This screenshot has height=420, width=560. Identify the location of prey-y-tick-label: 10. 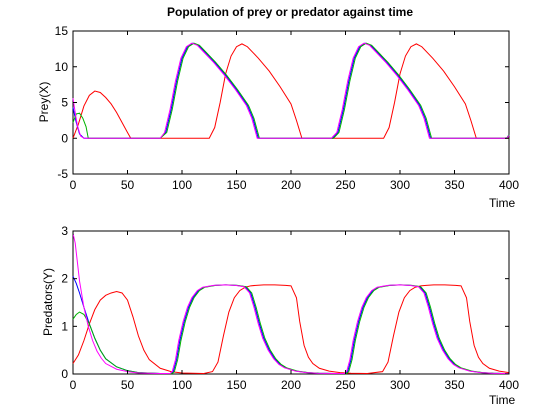
(62, 67).